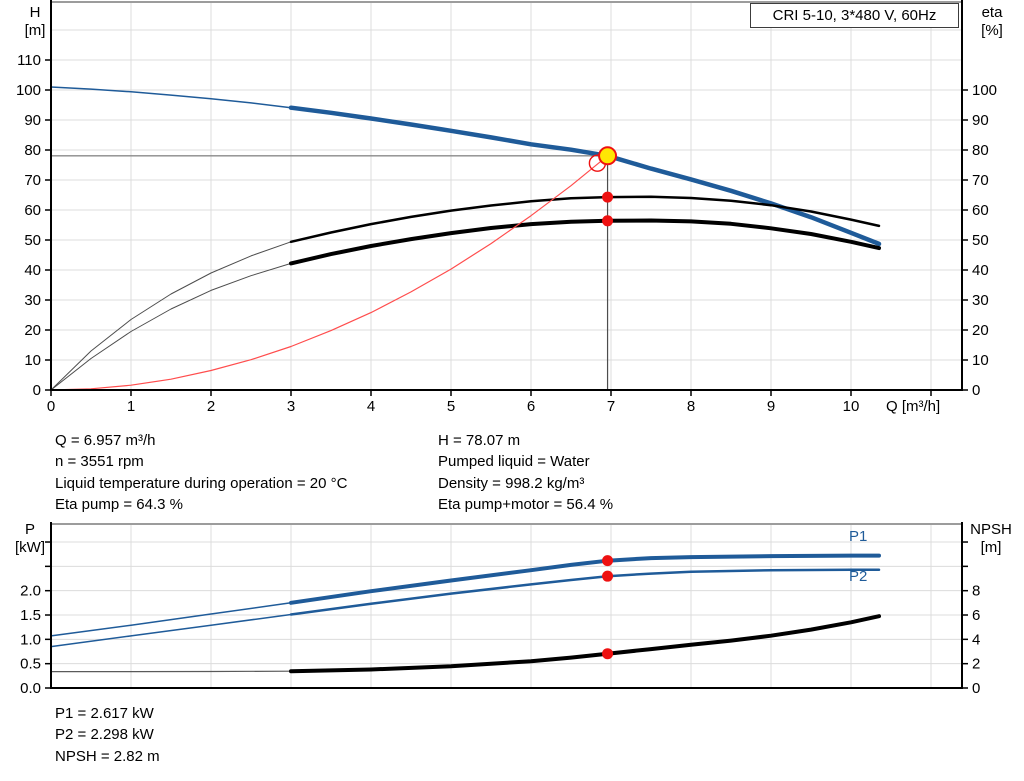 The width and height of the screenshot is (1024, 781). Describe the element at coordinates (171, 619) in the screenshot. I see `series-p1-curve-thin` at that location.